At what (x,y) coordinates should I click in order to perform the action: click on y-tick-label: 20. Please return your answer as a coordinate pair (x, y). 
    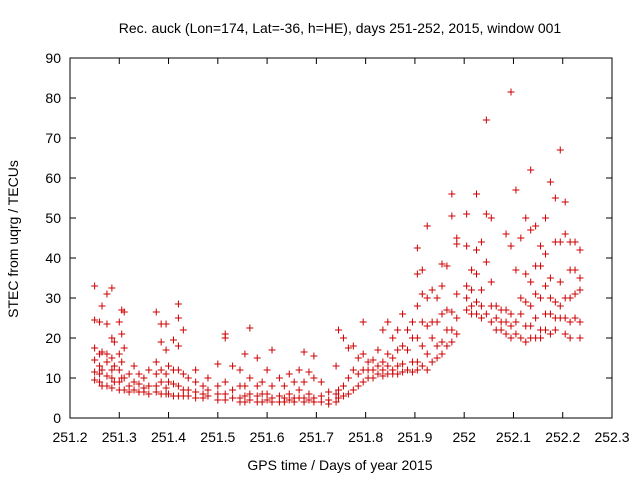
    Looking at the image, I should click on (53, 338).